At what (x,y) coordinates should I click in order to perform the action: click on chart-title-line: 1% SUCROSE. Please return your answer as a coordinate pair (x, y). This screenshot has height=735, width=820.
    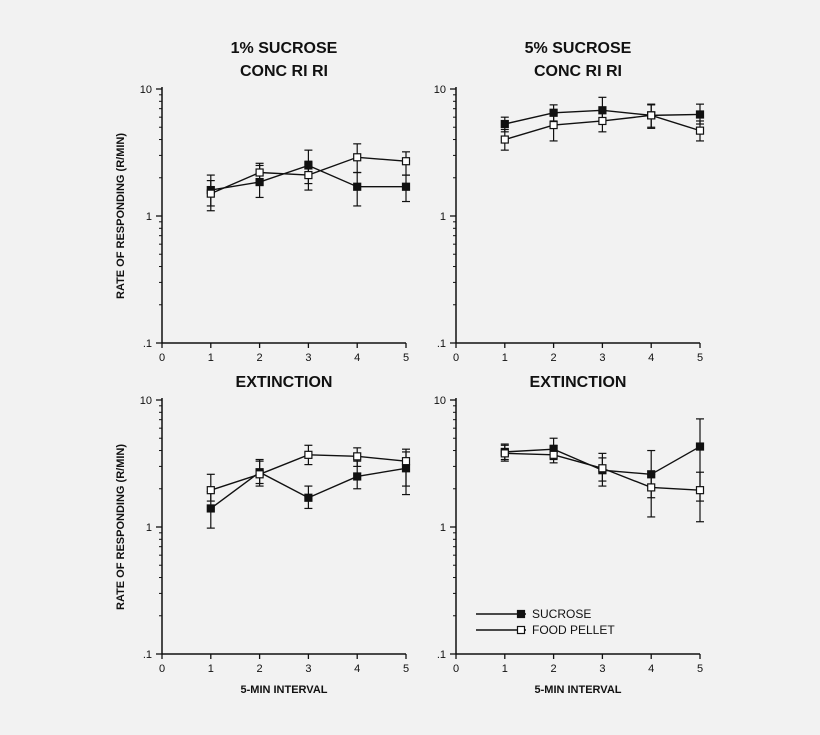
    Looking at the image, I should click on (284, 48).